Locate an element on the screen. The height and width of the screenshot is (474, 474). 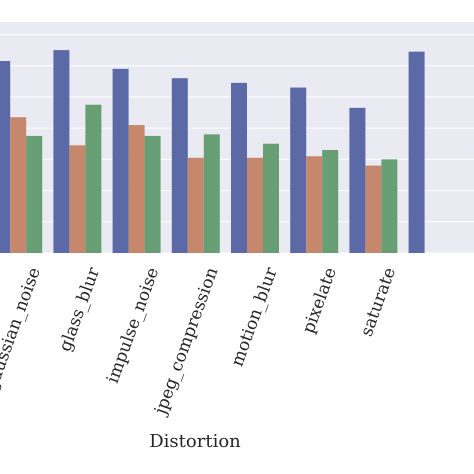
x-tick-label: pixelate is located at coordinates (320, 300).